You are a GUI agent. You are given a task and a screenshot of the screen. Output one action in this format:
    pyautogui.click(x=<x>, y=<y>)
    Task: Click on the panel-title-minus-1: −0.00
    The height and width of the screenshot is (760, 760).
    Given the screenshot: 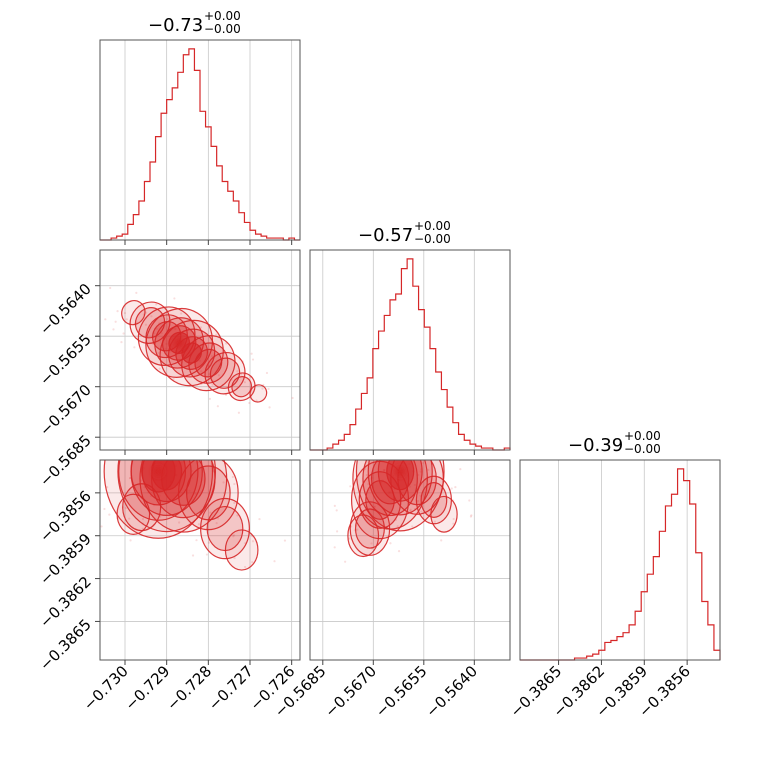 What is the action you would take?
    pyautogui.click(x=432, y=239)
    